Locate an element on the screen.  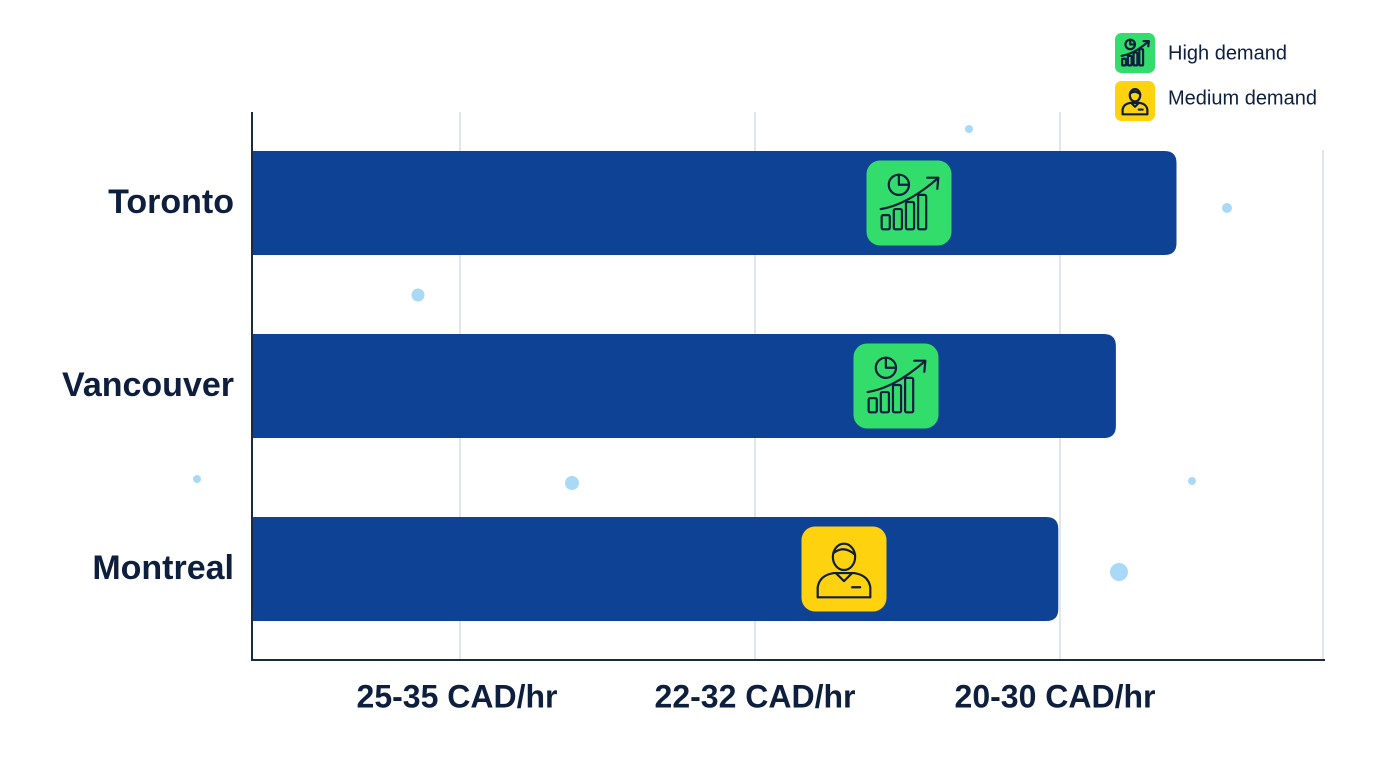
x-tick-label: 22-32 CAD/hr is located at coordinates (755, 696).